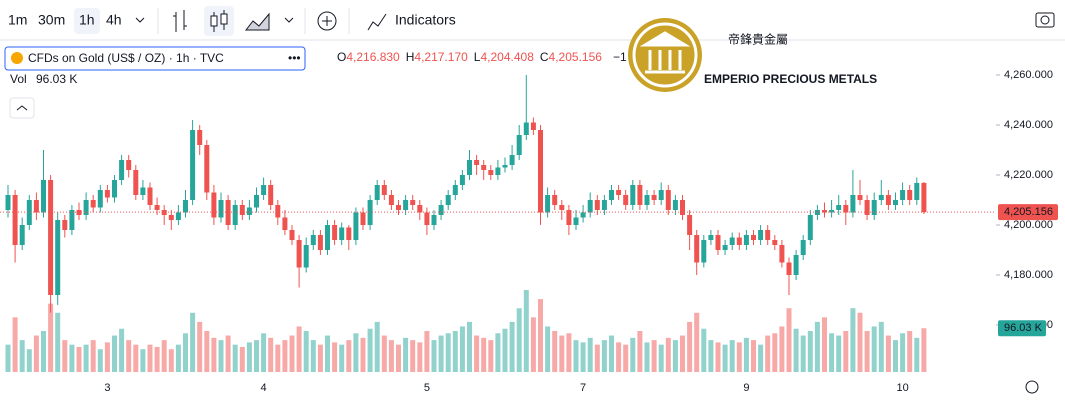 The image size is (1065, 404). I want to click on collapse-button, so click(22, 108).